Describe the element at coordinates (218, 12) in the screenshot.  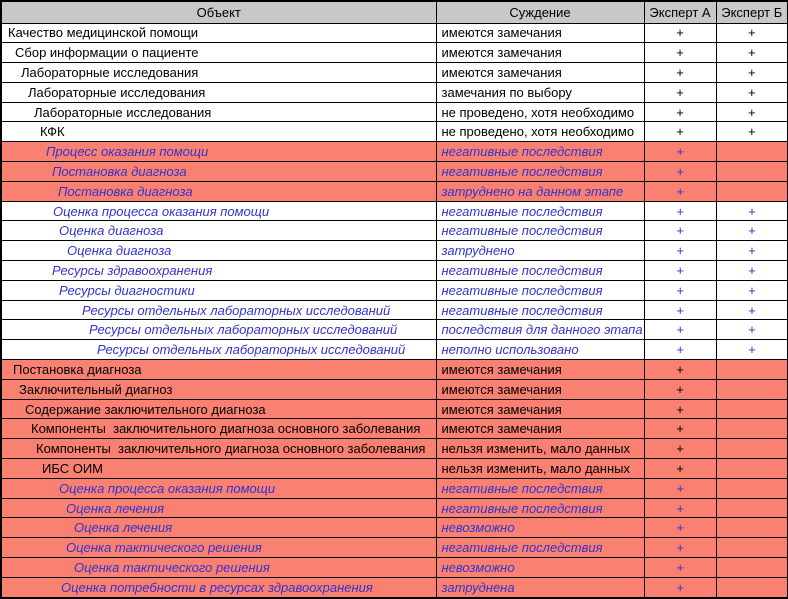
I see `column-header-object: Объект` at that location.